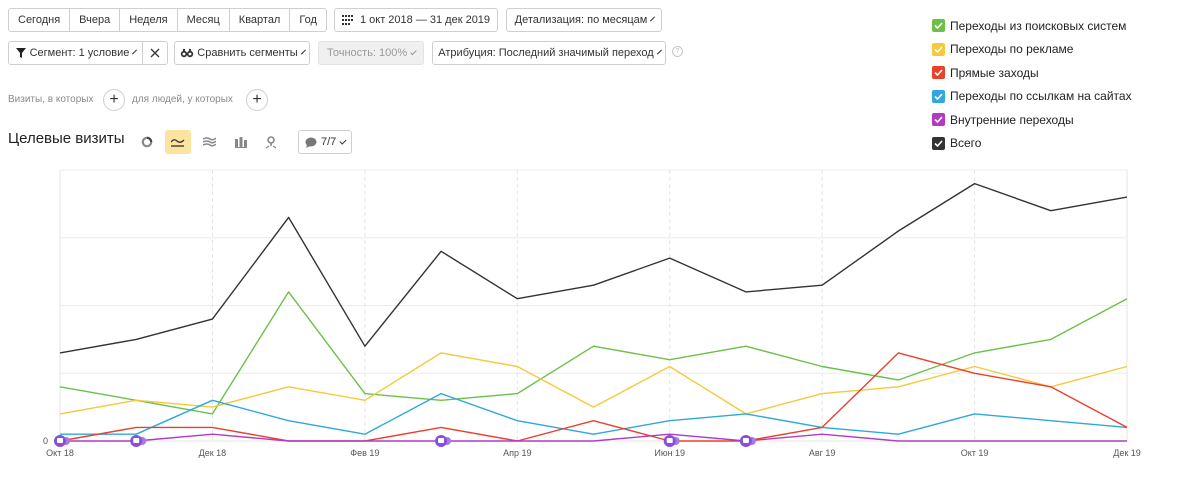  What do you see at coordinates (517, 453) in the screenshot?
I see `x-tick-label: Апр 19` at bounding box center [517, 453].